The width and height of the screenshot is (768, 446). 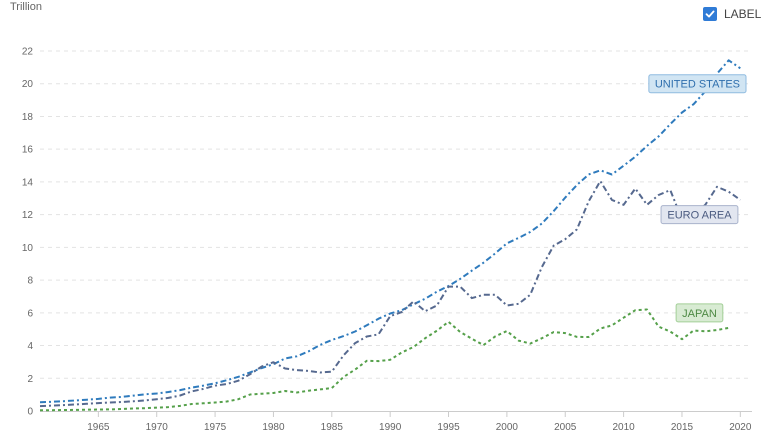 What do you see at coordinates (26, 7) in the screenshot?
I see `y-axis-unit-label: Trillion` at bounding box center [26, 7].